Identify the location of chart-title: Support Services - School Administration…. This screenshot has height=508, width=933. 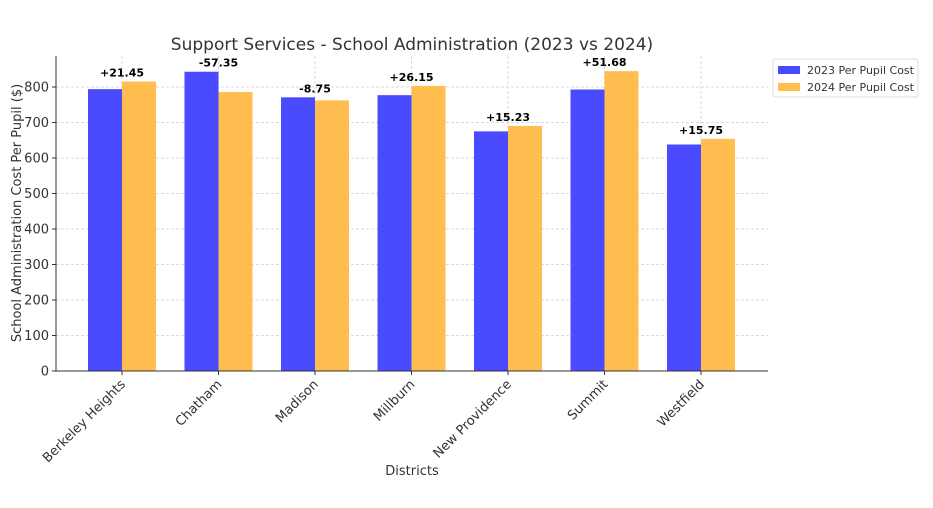
(412, 45).